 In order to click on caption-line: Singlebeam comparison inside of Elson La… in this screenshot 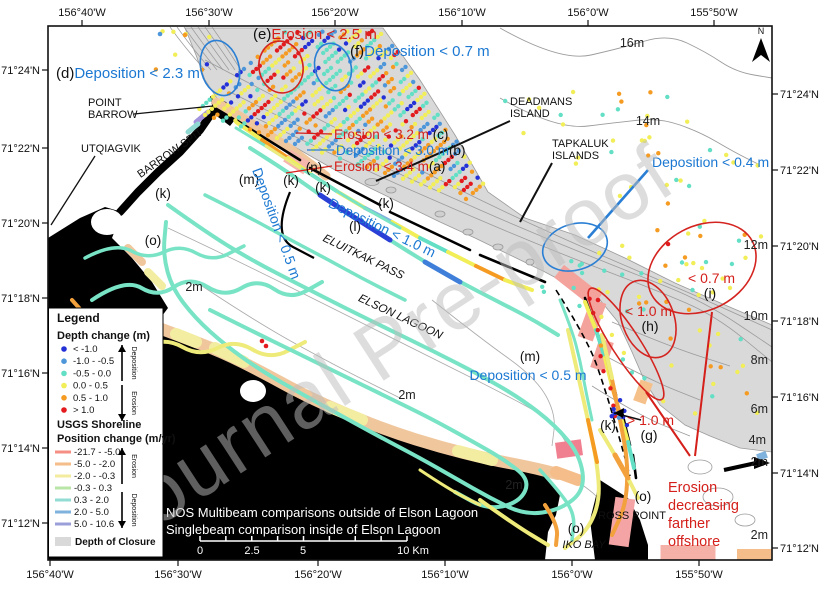, I will do `click(303, 529)`.